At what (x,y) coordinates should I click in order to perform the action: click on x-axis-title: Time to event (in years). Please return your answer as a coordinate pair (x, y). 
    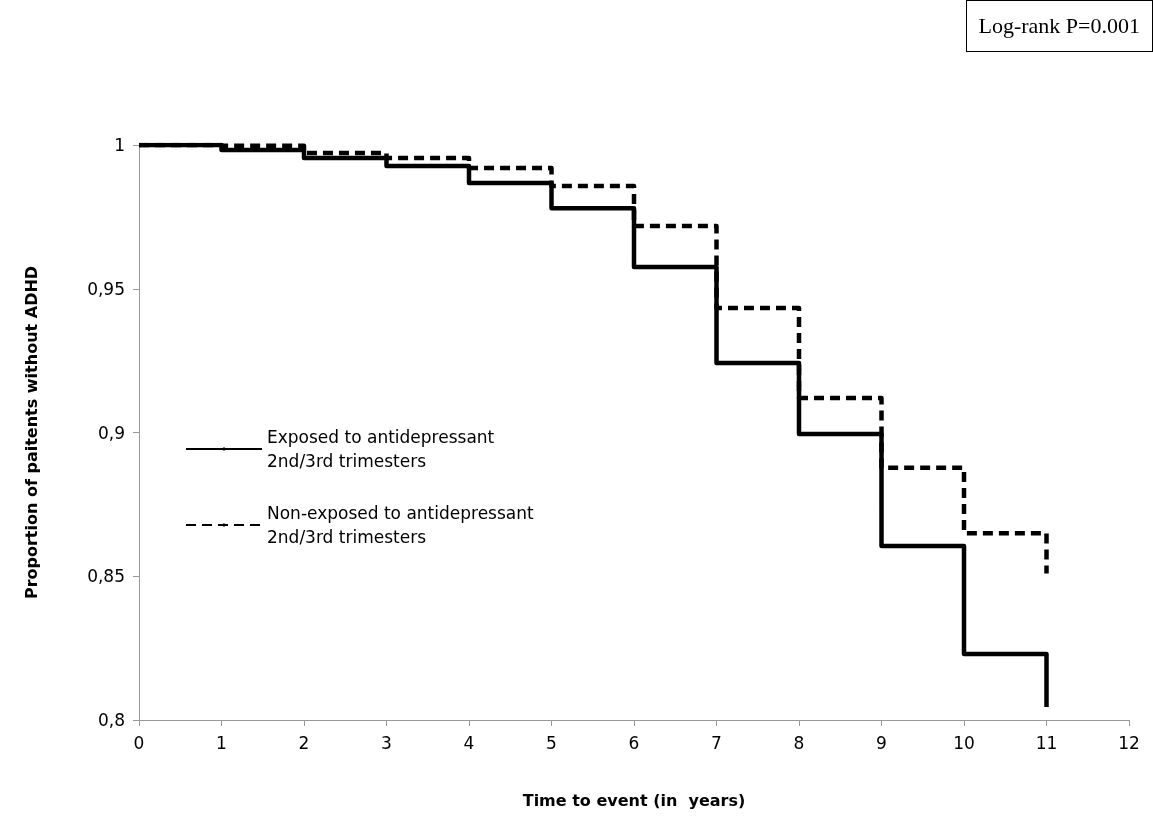
    Looking at the image, I should click on (634, 800).